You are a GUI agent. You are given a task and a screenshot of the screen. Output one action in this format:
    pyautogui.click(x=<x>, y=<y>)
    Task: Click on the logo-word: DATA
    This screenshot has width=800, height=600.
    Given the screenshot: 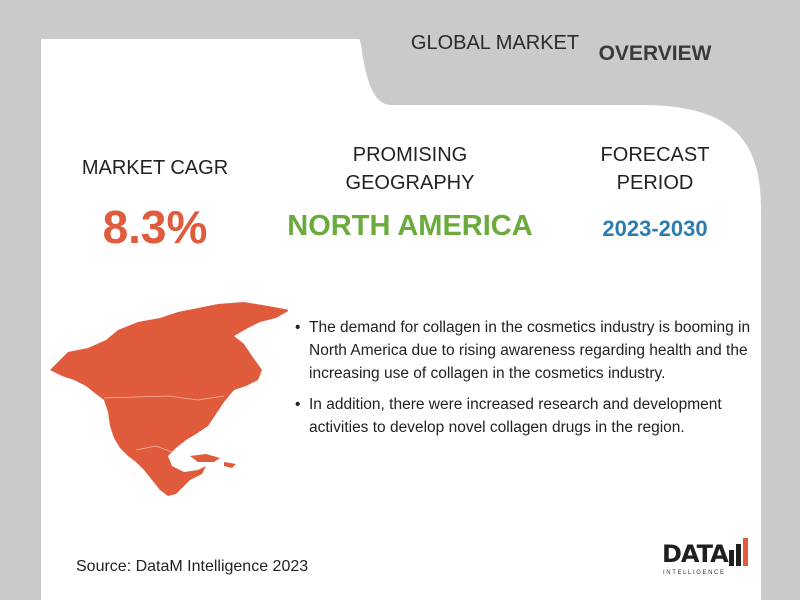 What is the action you would take?
    pyautogui.click(x=695, y=554)
    